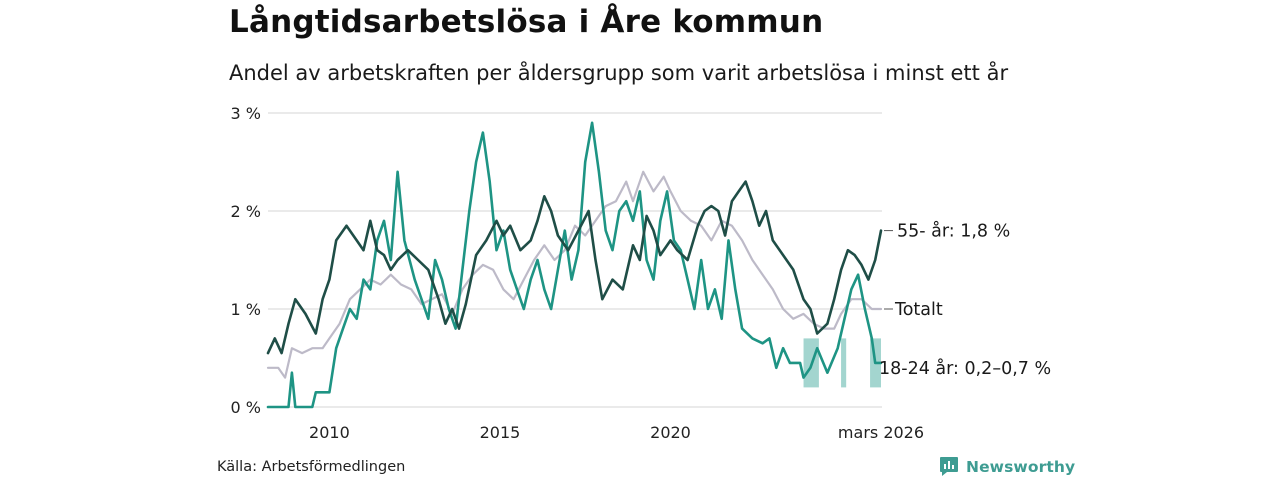 The height and width of the screenshot is (480, 1280). Describe the element at coordinates (246, 211) in the screenshot. I see `y-tick-label: 2 %` at that location.